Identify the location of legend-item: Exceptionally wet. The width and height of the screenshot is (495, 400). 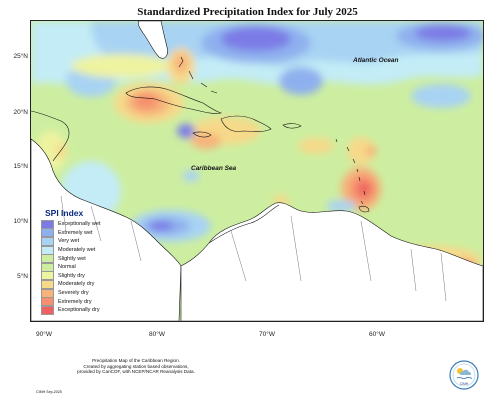
(84, 224).